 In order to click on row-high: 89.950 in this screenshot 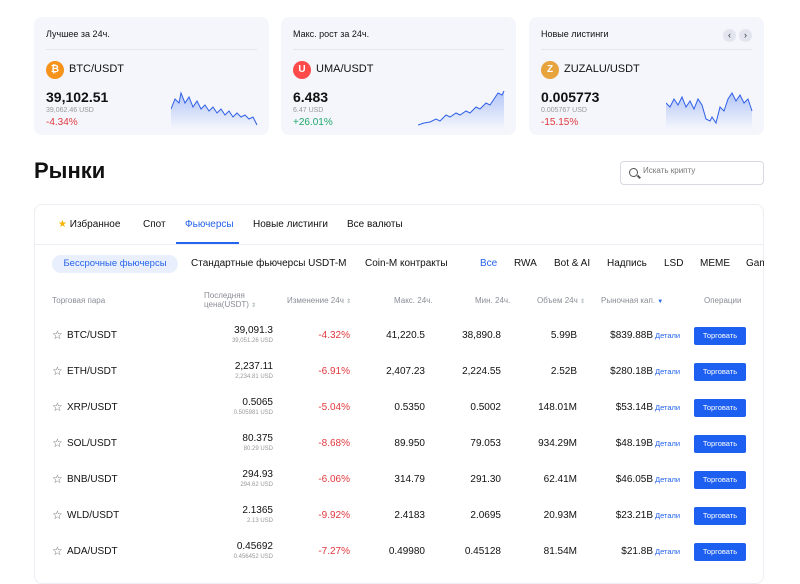, I will do `click(409, 443)`.